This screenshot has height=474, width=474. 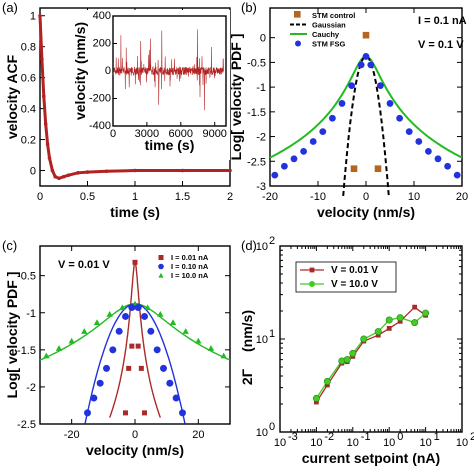 I want to click on y-tick-label: 0.8, so click(x=28, y=48).